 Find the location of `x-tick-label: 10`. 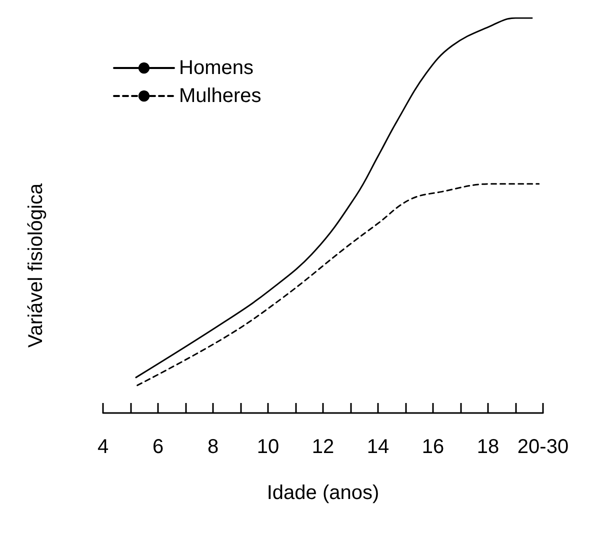

x-tick-label: 10 is located at coordinates (268, 447).